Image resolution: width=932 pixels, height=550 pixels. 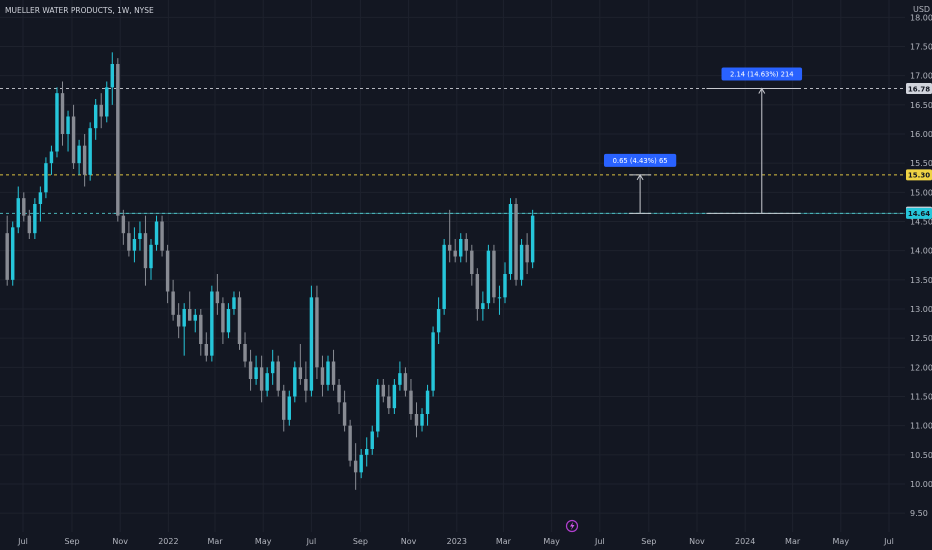 What do you see at coordinates (921, 9) in the screenshot?
I see `currency-label: USD` at bounding box center [921, 9].